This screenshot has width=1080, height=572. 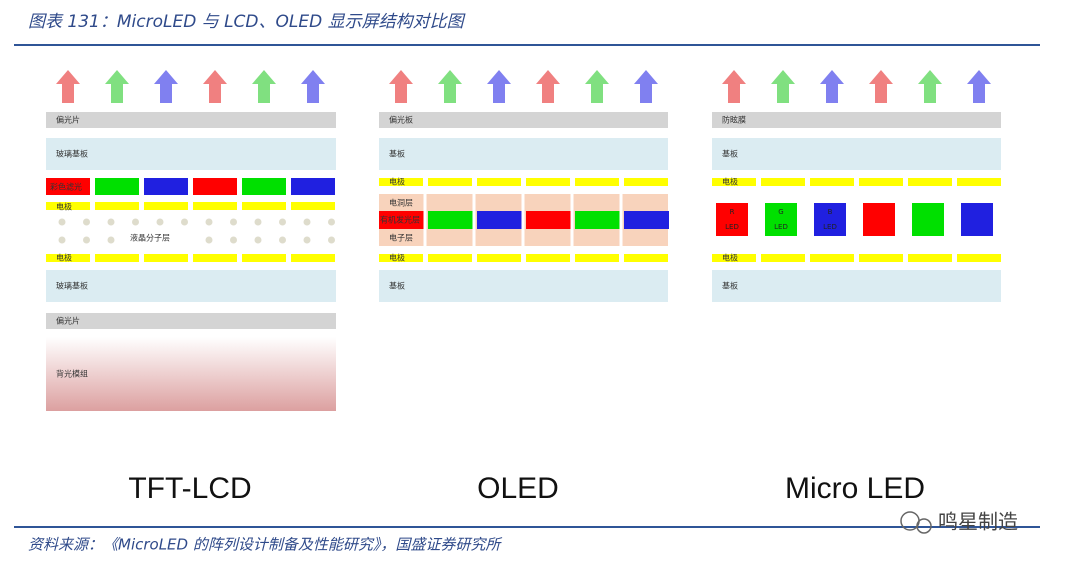 What do you see at coordinates (924, 526) in the screenshot?
I see `watermark-icon` at bounding box center [924, 526].